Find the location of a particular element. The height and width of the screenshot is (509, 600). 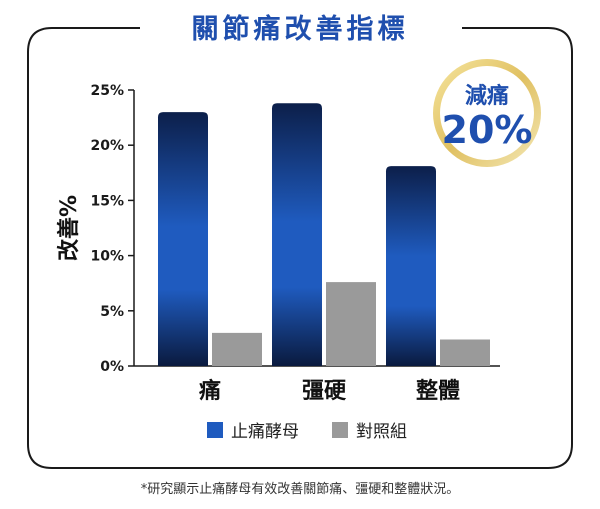

category-label: 整體 is located at coordinates (438, 391).